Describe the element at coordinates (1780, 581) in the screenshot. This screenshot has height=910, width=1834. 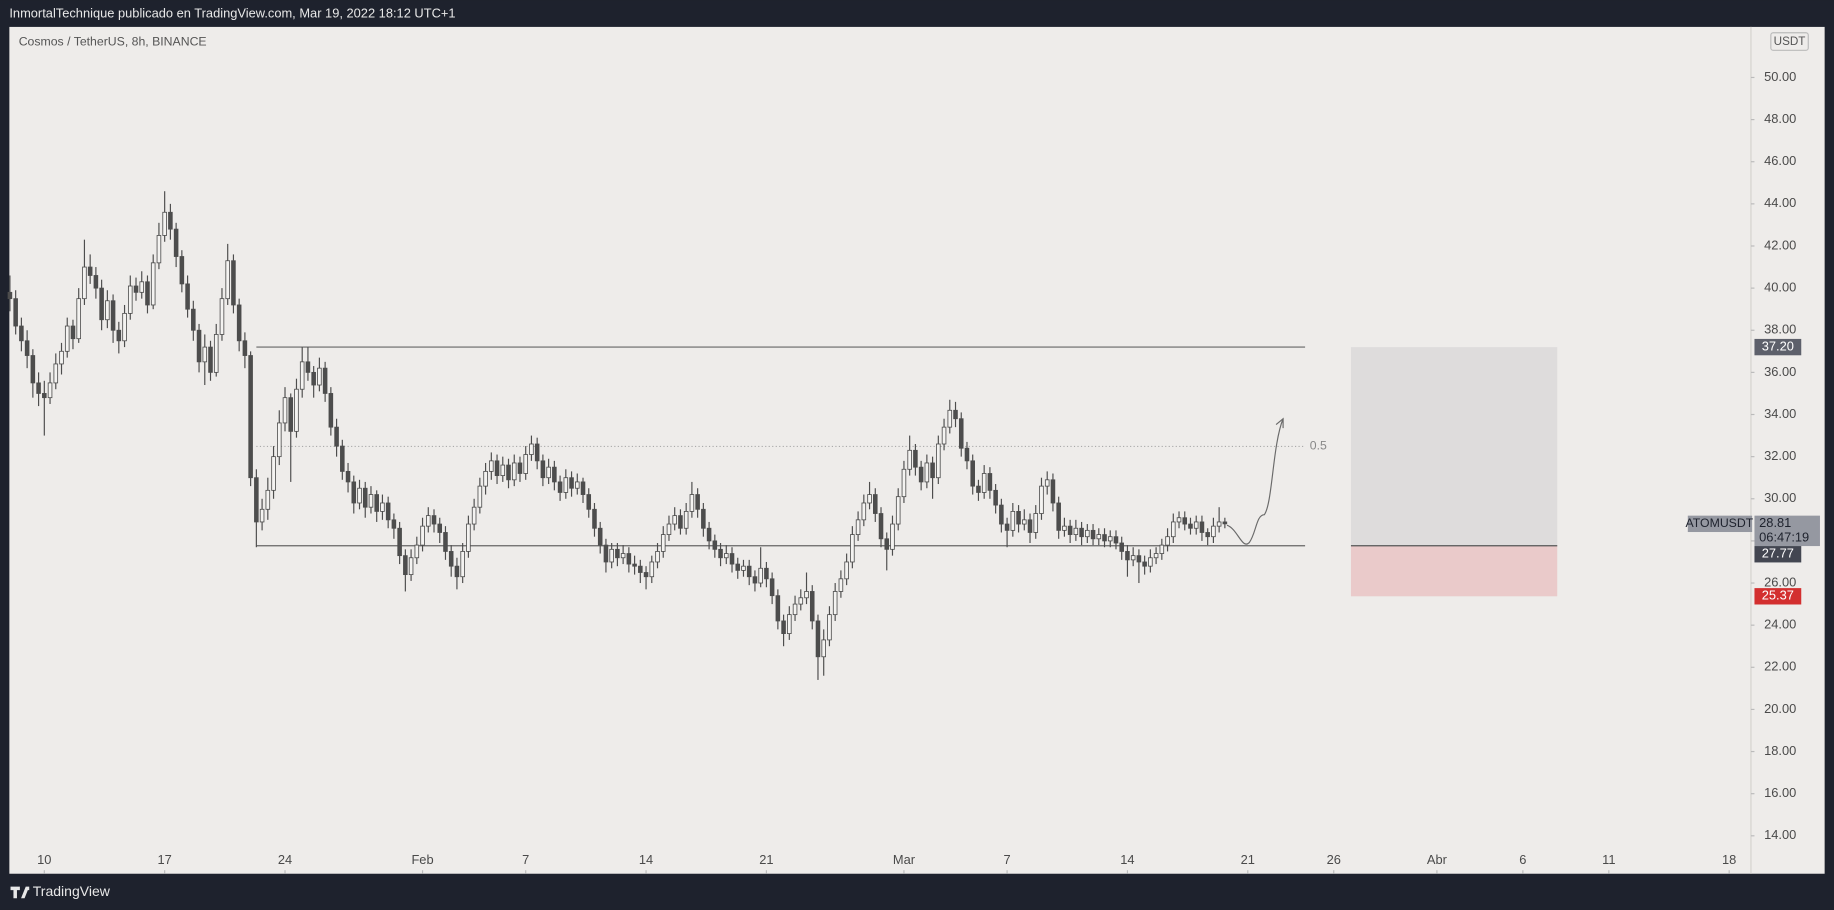
I see `y-tick-label: 26.00` at that location.